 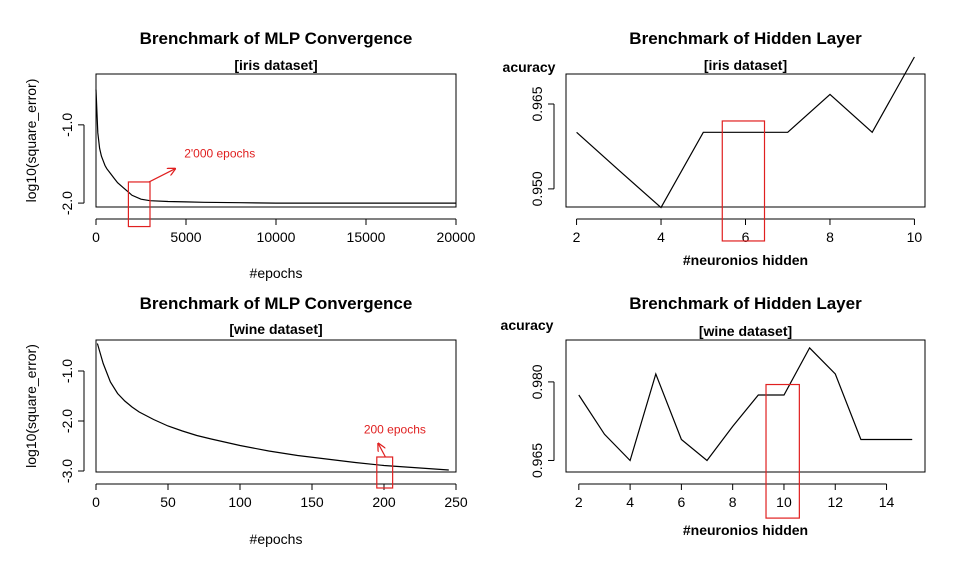 I want to click on y-tick-label: -3.0, so click(x=67, y=471).